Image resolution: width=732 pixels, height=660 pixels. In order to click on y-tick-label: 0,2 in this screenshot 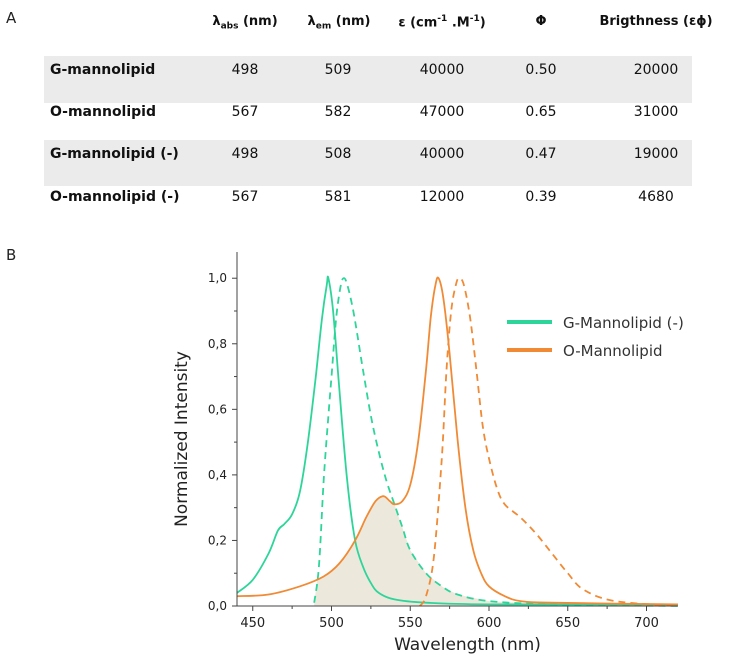, I will do `click(217, 540)`.